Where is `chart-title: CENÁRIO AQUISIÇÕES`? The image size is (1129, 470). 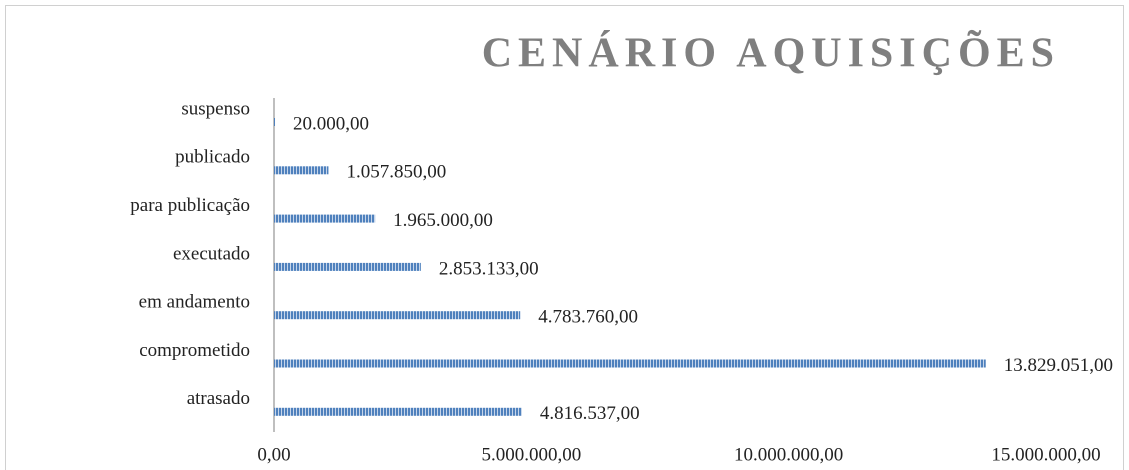 chart-title: CENÁRIO AQUISIÇÕES is located at coordinates (771, 53).